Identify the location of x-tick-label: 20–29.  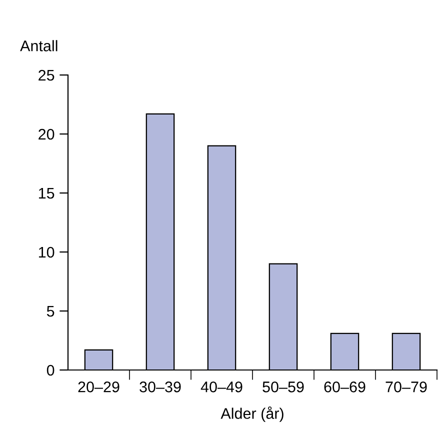
(99, 387).